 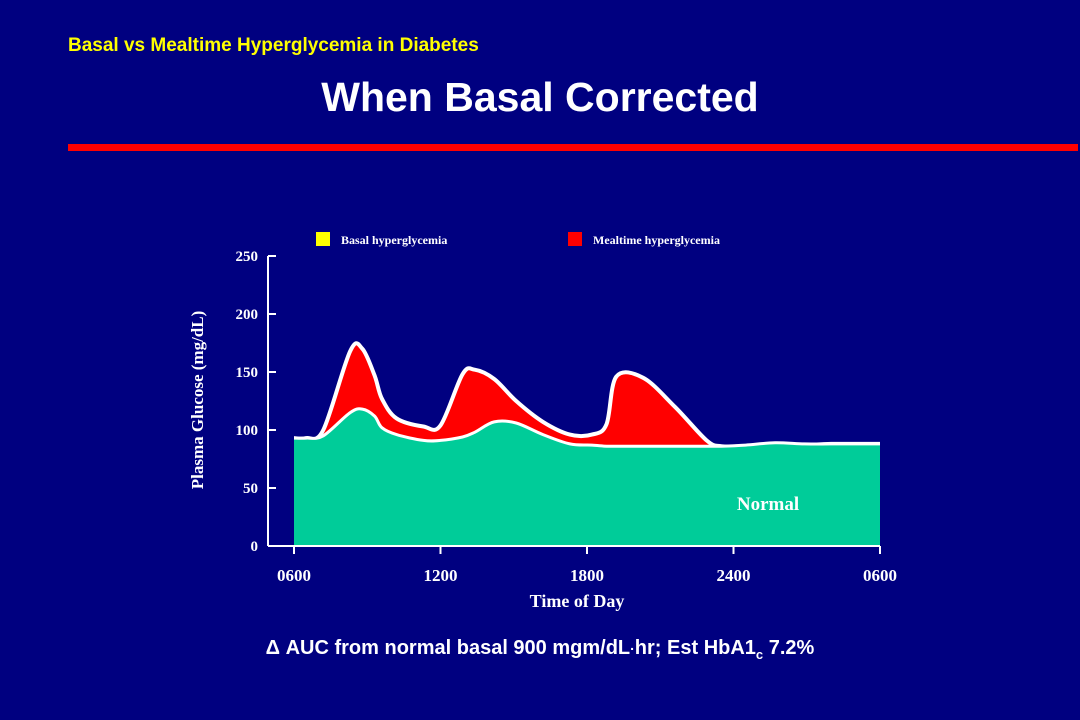 I want to click on footnote-text-1: AUC from normal basal 900 mgm/dL, so click(x=455, y=648).